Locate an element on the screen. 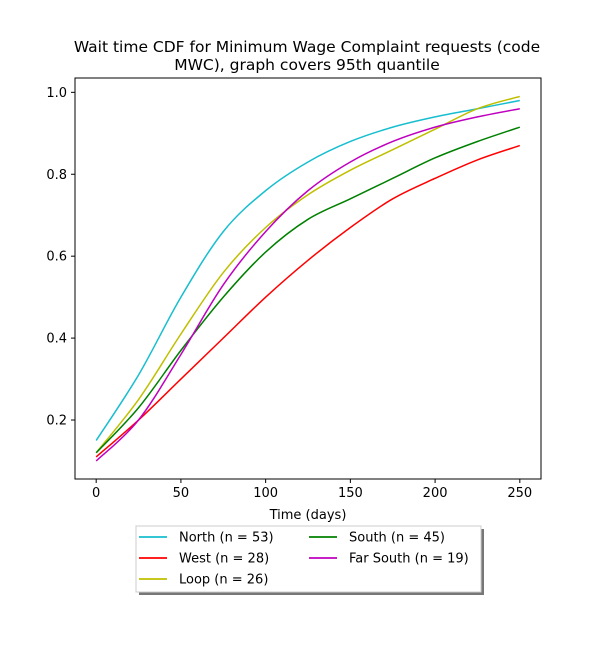 Image resolution: width=600 pixels, height=650 pixels. chart-title-line2: MWC), graph covers 95th quantile is located at coordinates (307, 65).